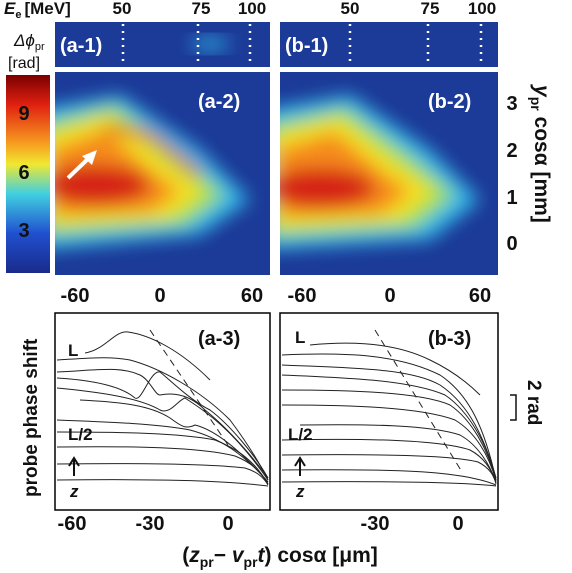  Describe the element at coordinates (533, 402) in the screenshot. I see `scale-label: 2 rad` at that location.